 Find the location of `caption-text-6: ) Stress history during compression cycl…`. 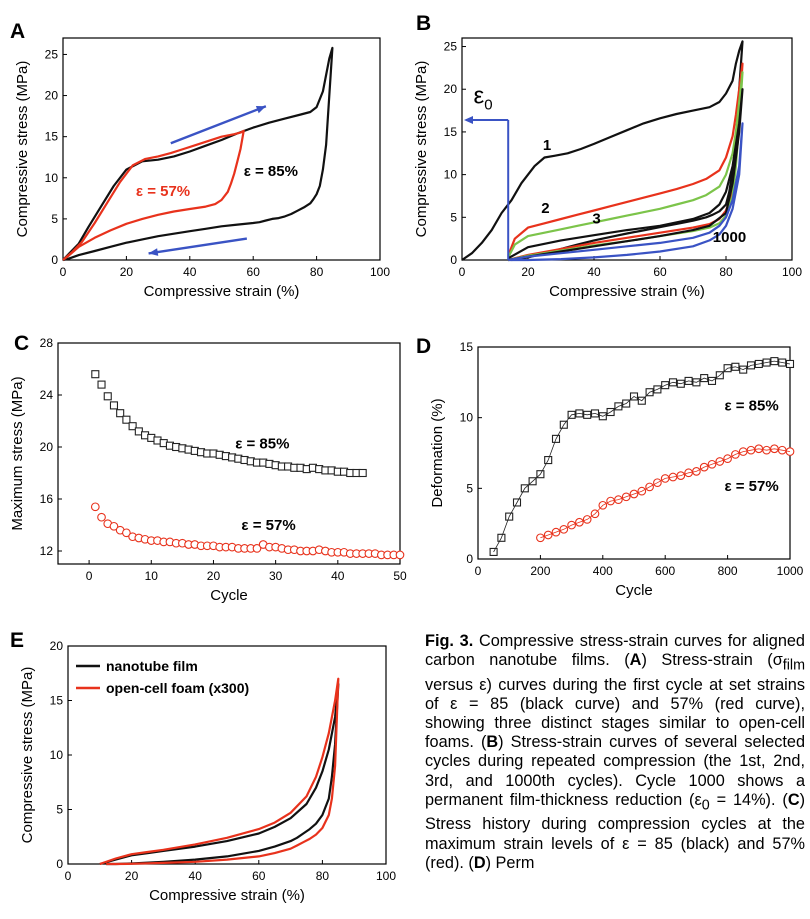

caption-text-6: ) Stress history during compression cycl… is located at coordinates (615, 831).